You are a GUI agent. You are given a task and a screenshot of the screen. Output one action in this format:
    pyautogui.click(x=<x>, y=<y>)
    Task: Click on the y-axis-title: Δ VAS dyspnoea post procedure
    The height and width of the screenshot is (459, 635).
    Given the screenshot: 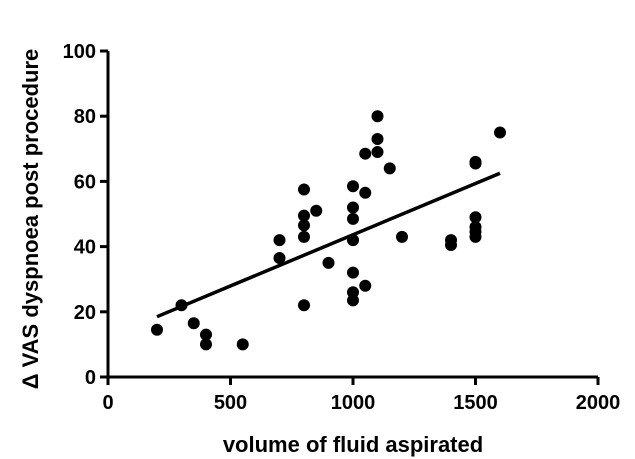 What is the action you would take?
    pyautogui.click(x=30, y=219)
    